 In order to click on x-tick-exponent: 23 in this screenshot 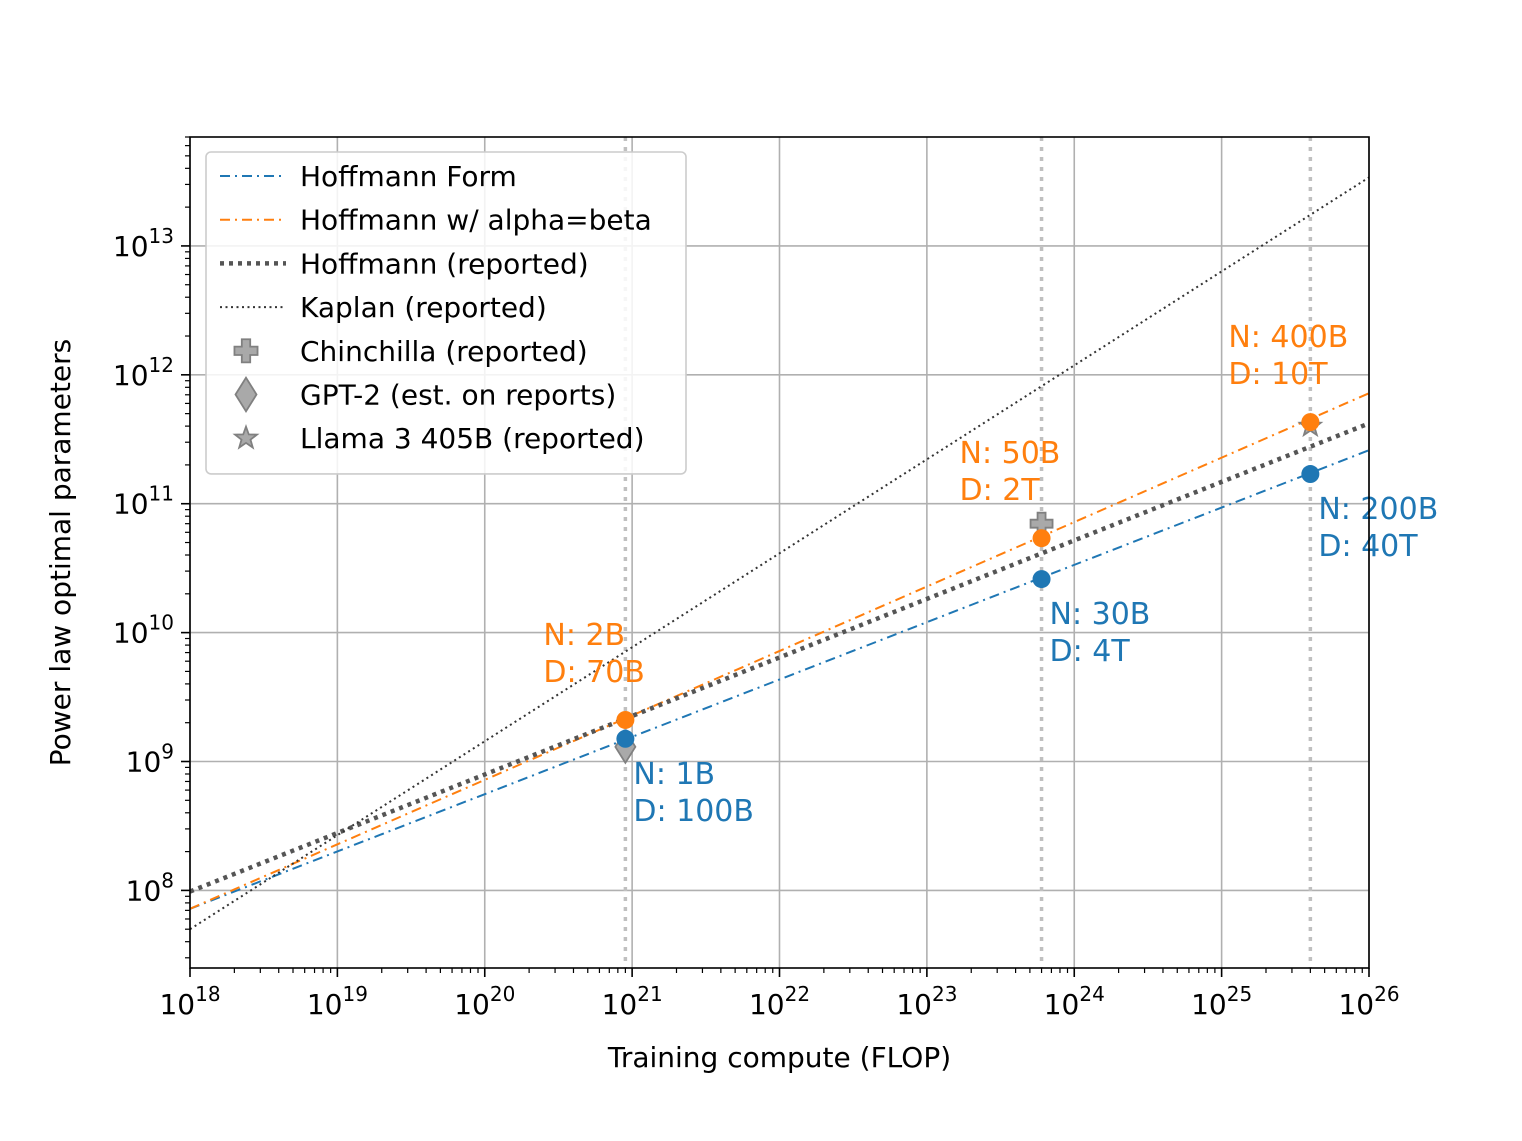, I will do `click(944, 994)`.